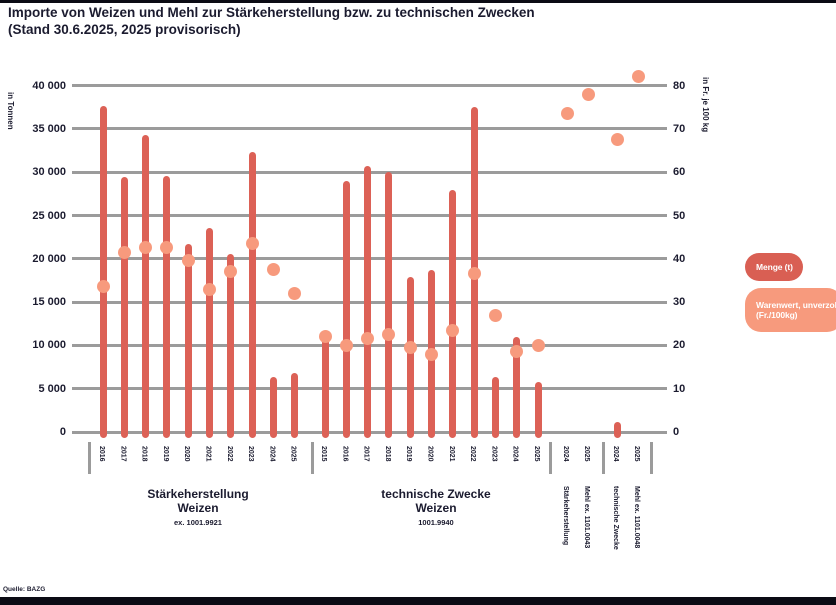  I want to click on legend-pill-menge: Menge (t), so click(774, 267).